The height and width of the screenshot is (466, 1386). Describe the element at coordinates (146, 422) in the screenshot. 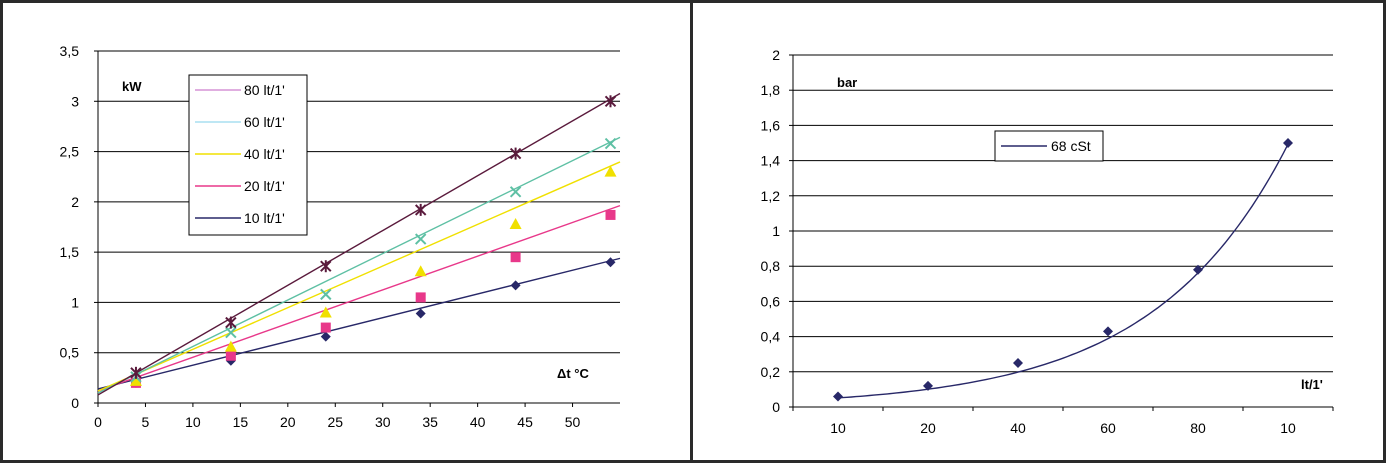

I see `x-tick-label: 5` at that location.